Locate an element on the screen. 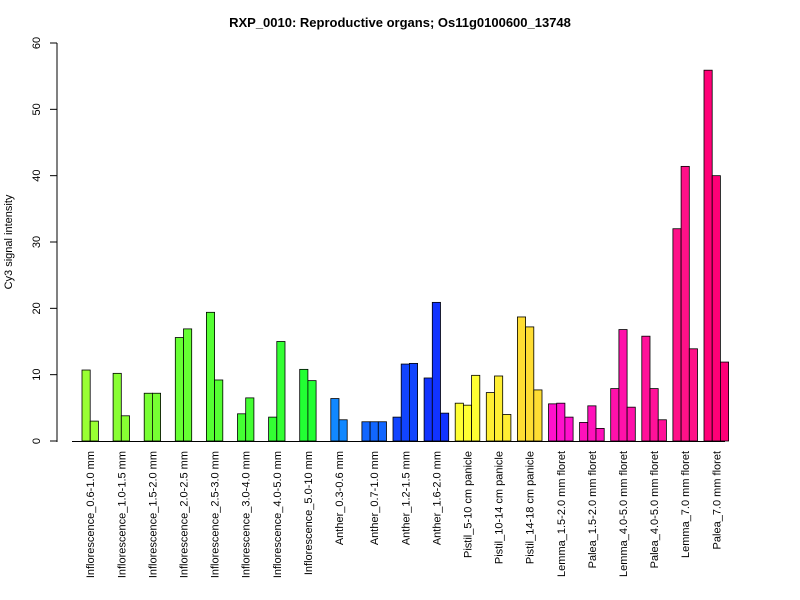 The image size is (800, 600). y-tick-label: 30 is located at coordinates (37, 242).